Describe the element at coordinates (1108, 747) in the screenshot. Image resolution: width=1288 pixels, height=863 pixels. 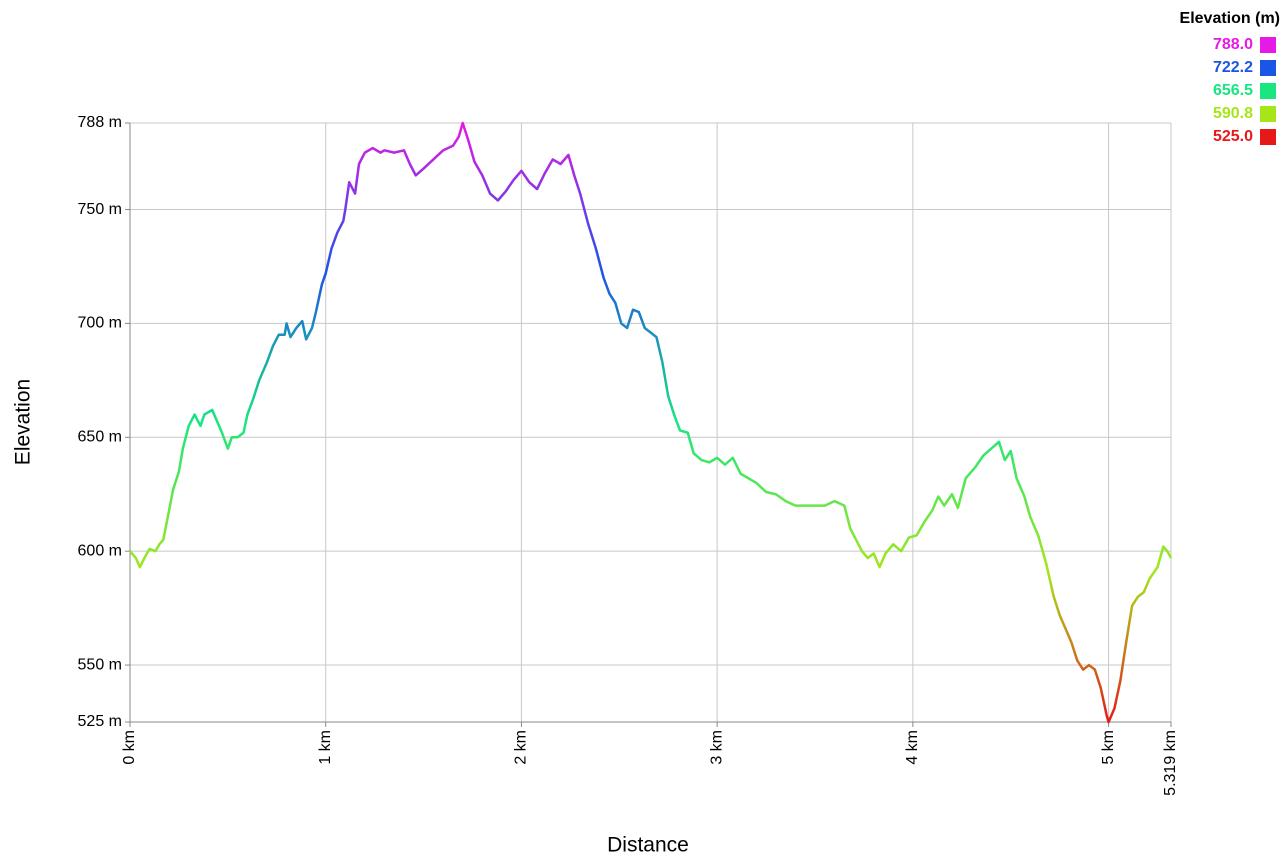
I see `x-tick-label: 5 km` at that location.